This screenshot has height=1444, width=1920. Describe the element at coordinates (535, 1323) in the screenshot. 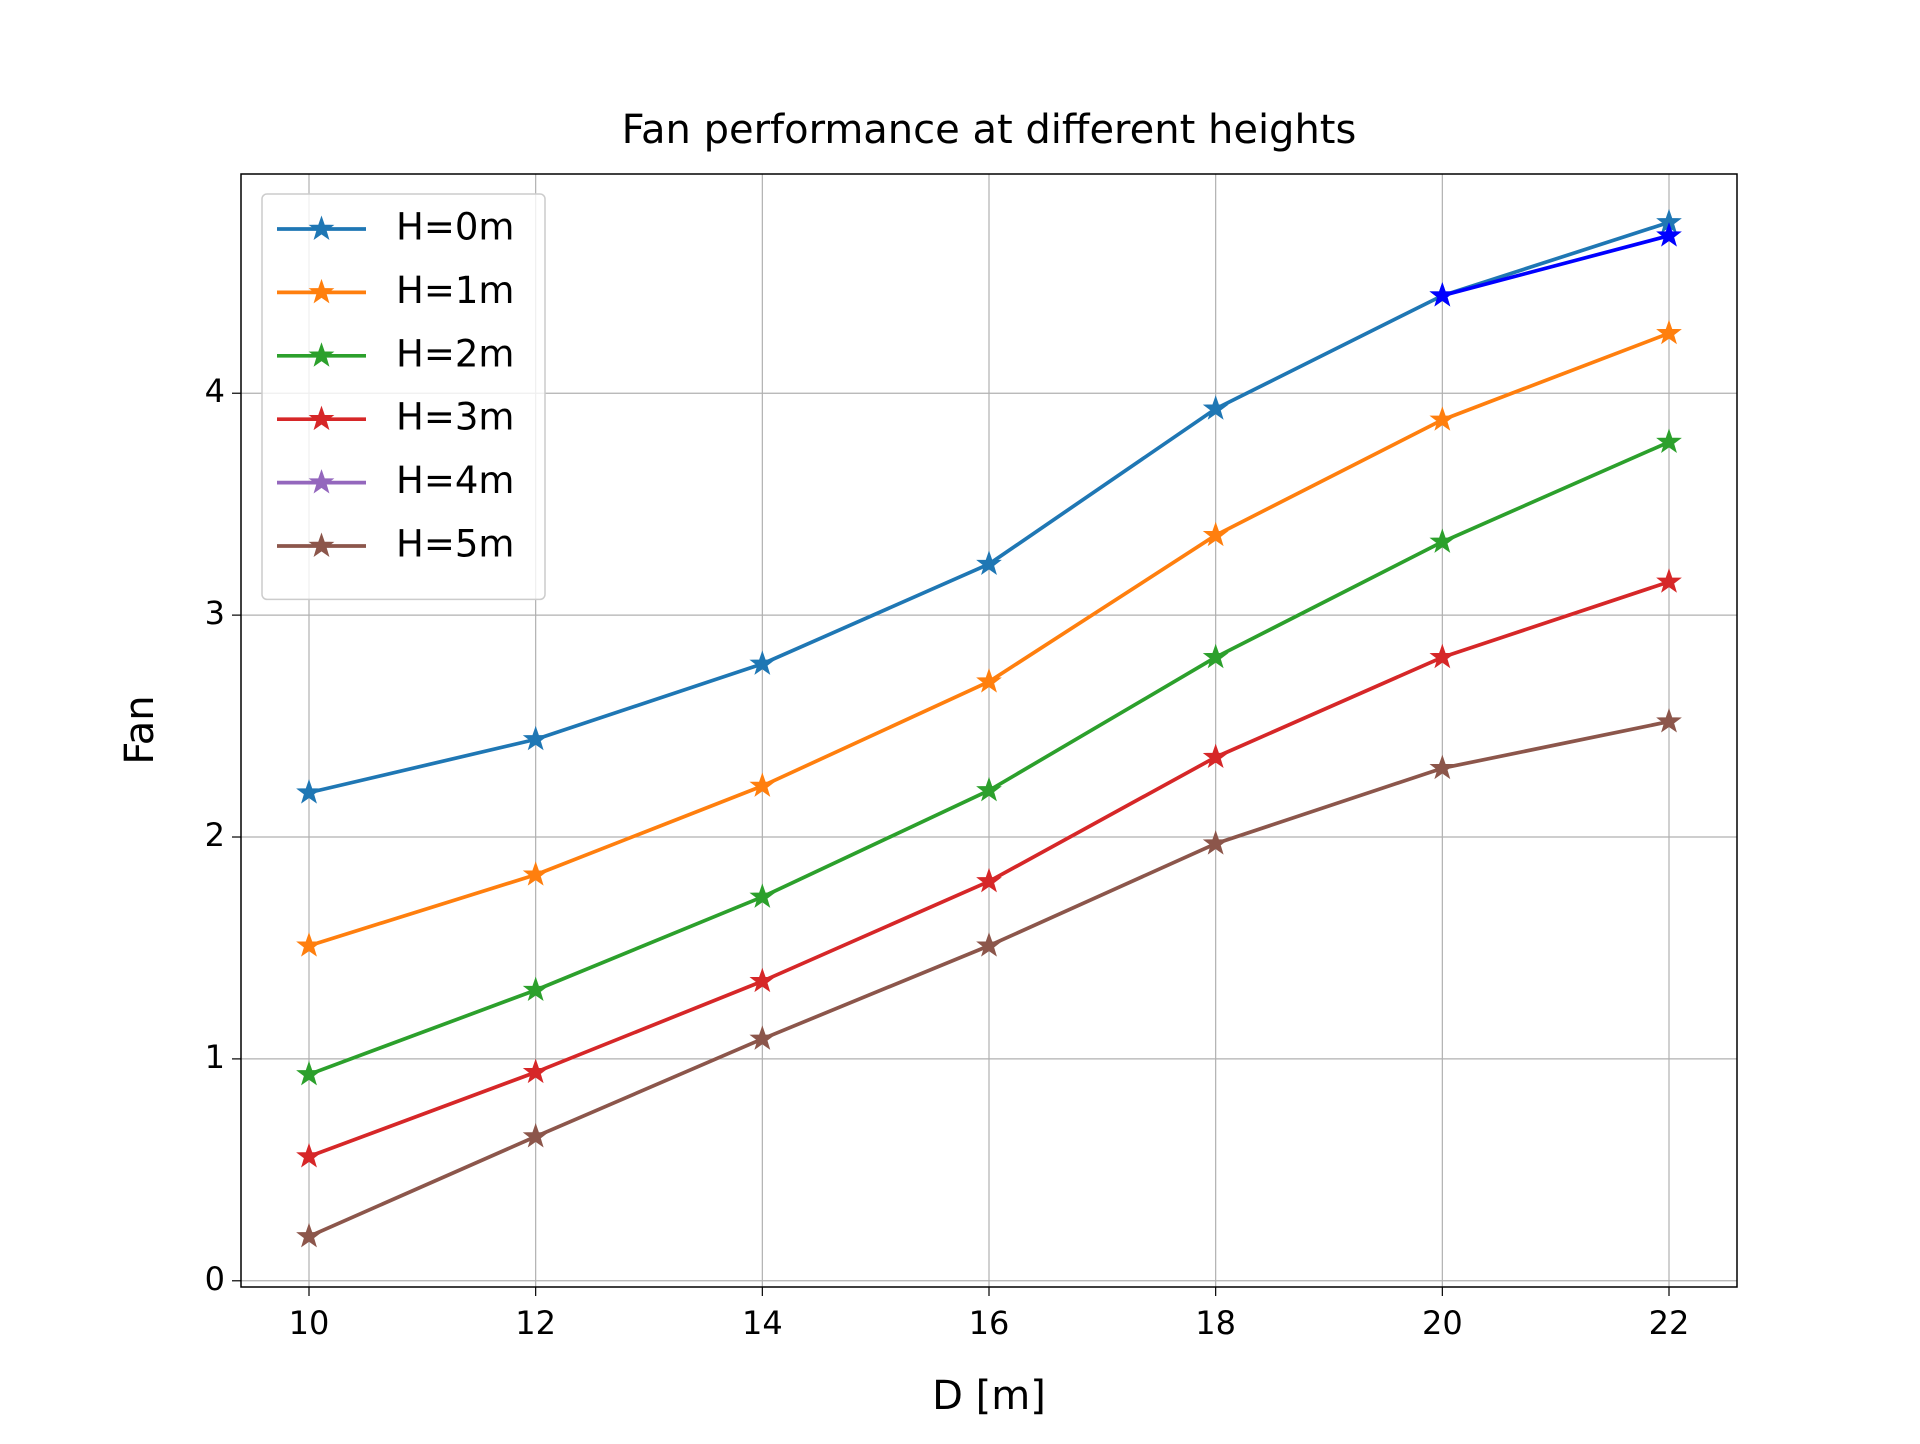

I see `x-tick-label: 12` at that location.